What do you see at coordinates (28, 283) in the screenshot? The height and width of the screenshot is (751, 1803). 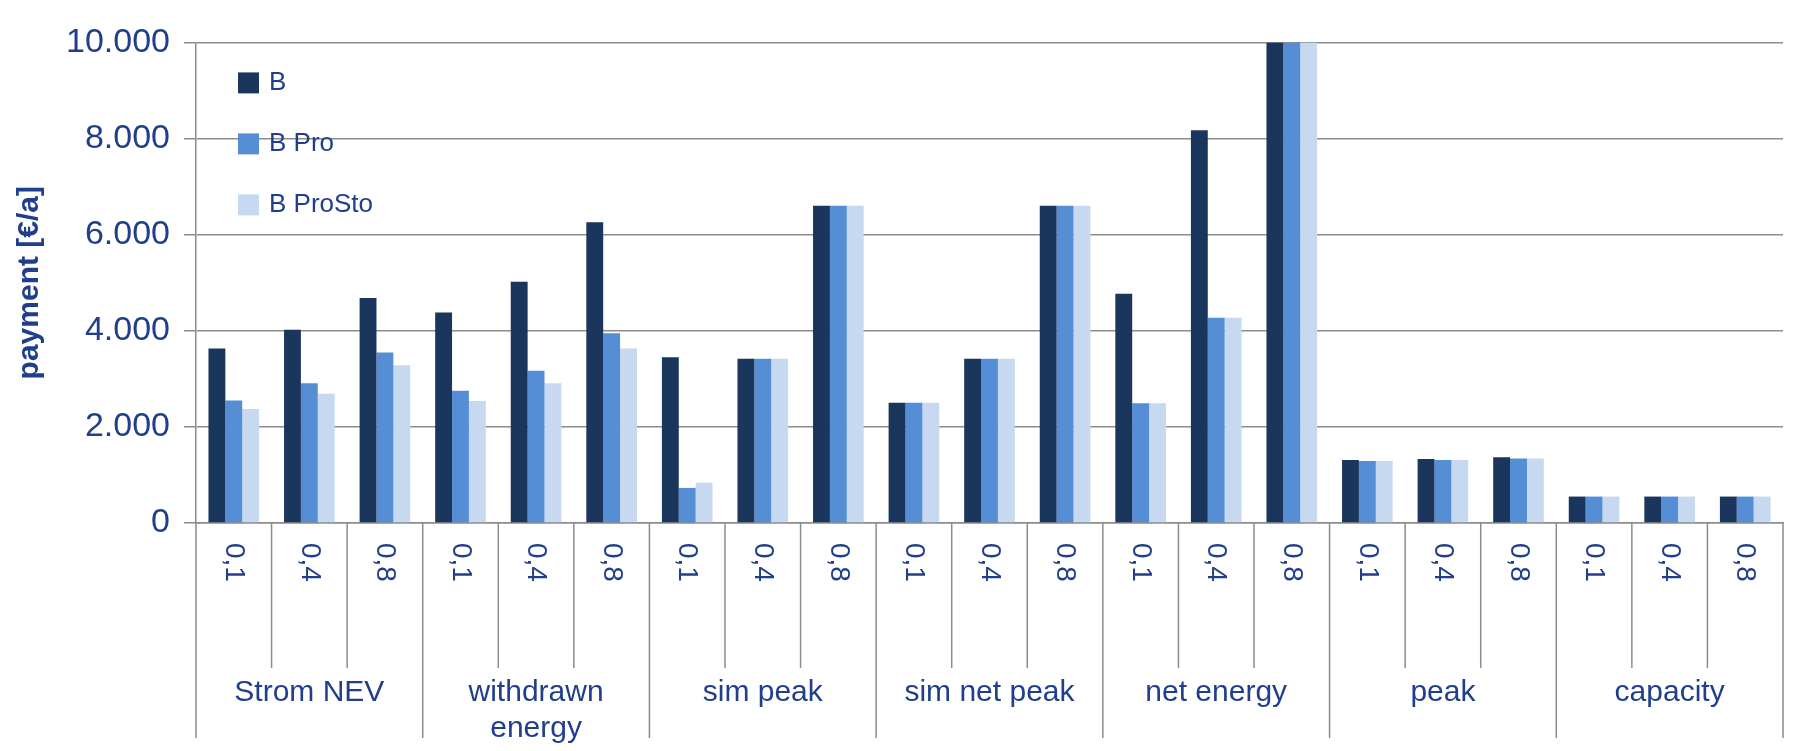 I see `y-axis-title: payment [€/a]` at bounding box center [28, 283].